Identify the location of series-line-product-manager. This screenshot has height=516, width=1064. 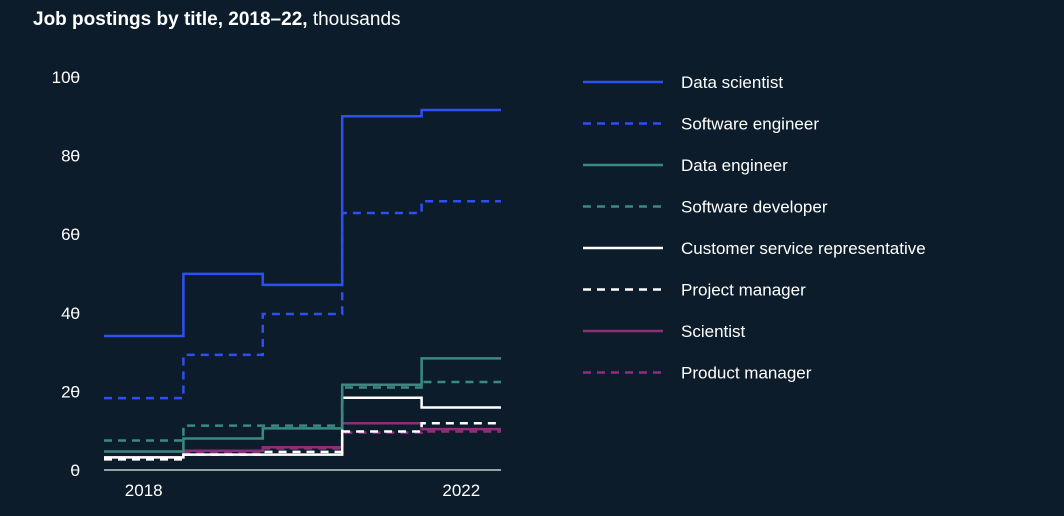
(302, 445).